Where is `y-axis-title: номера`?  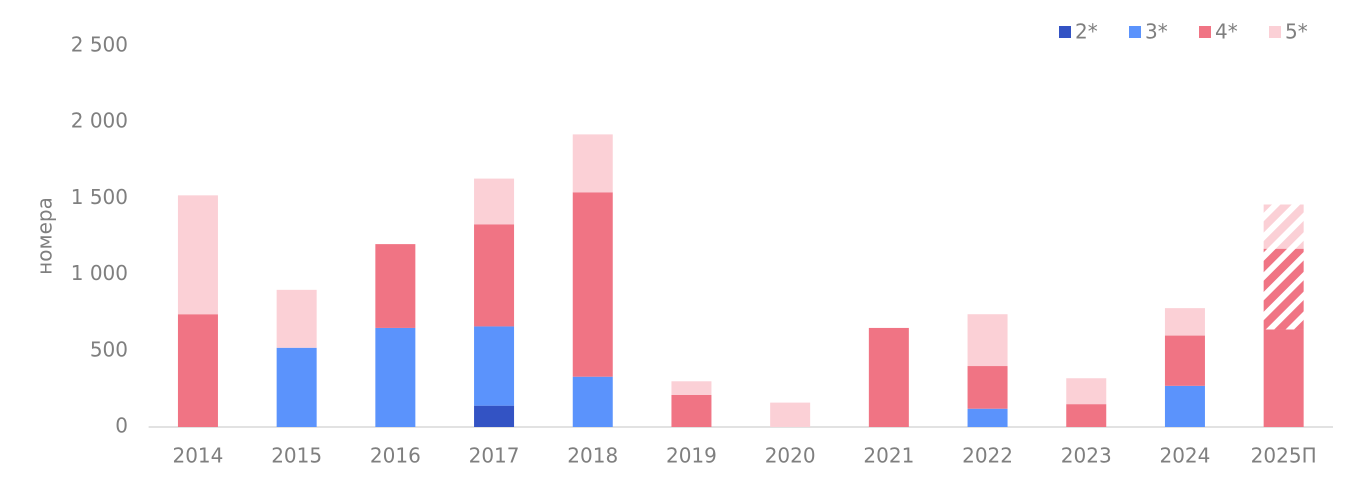
y-axis-title: номера is located at coordinates (45, 236).